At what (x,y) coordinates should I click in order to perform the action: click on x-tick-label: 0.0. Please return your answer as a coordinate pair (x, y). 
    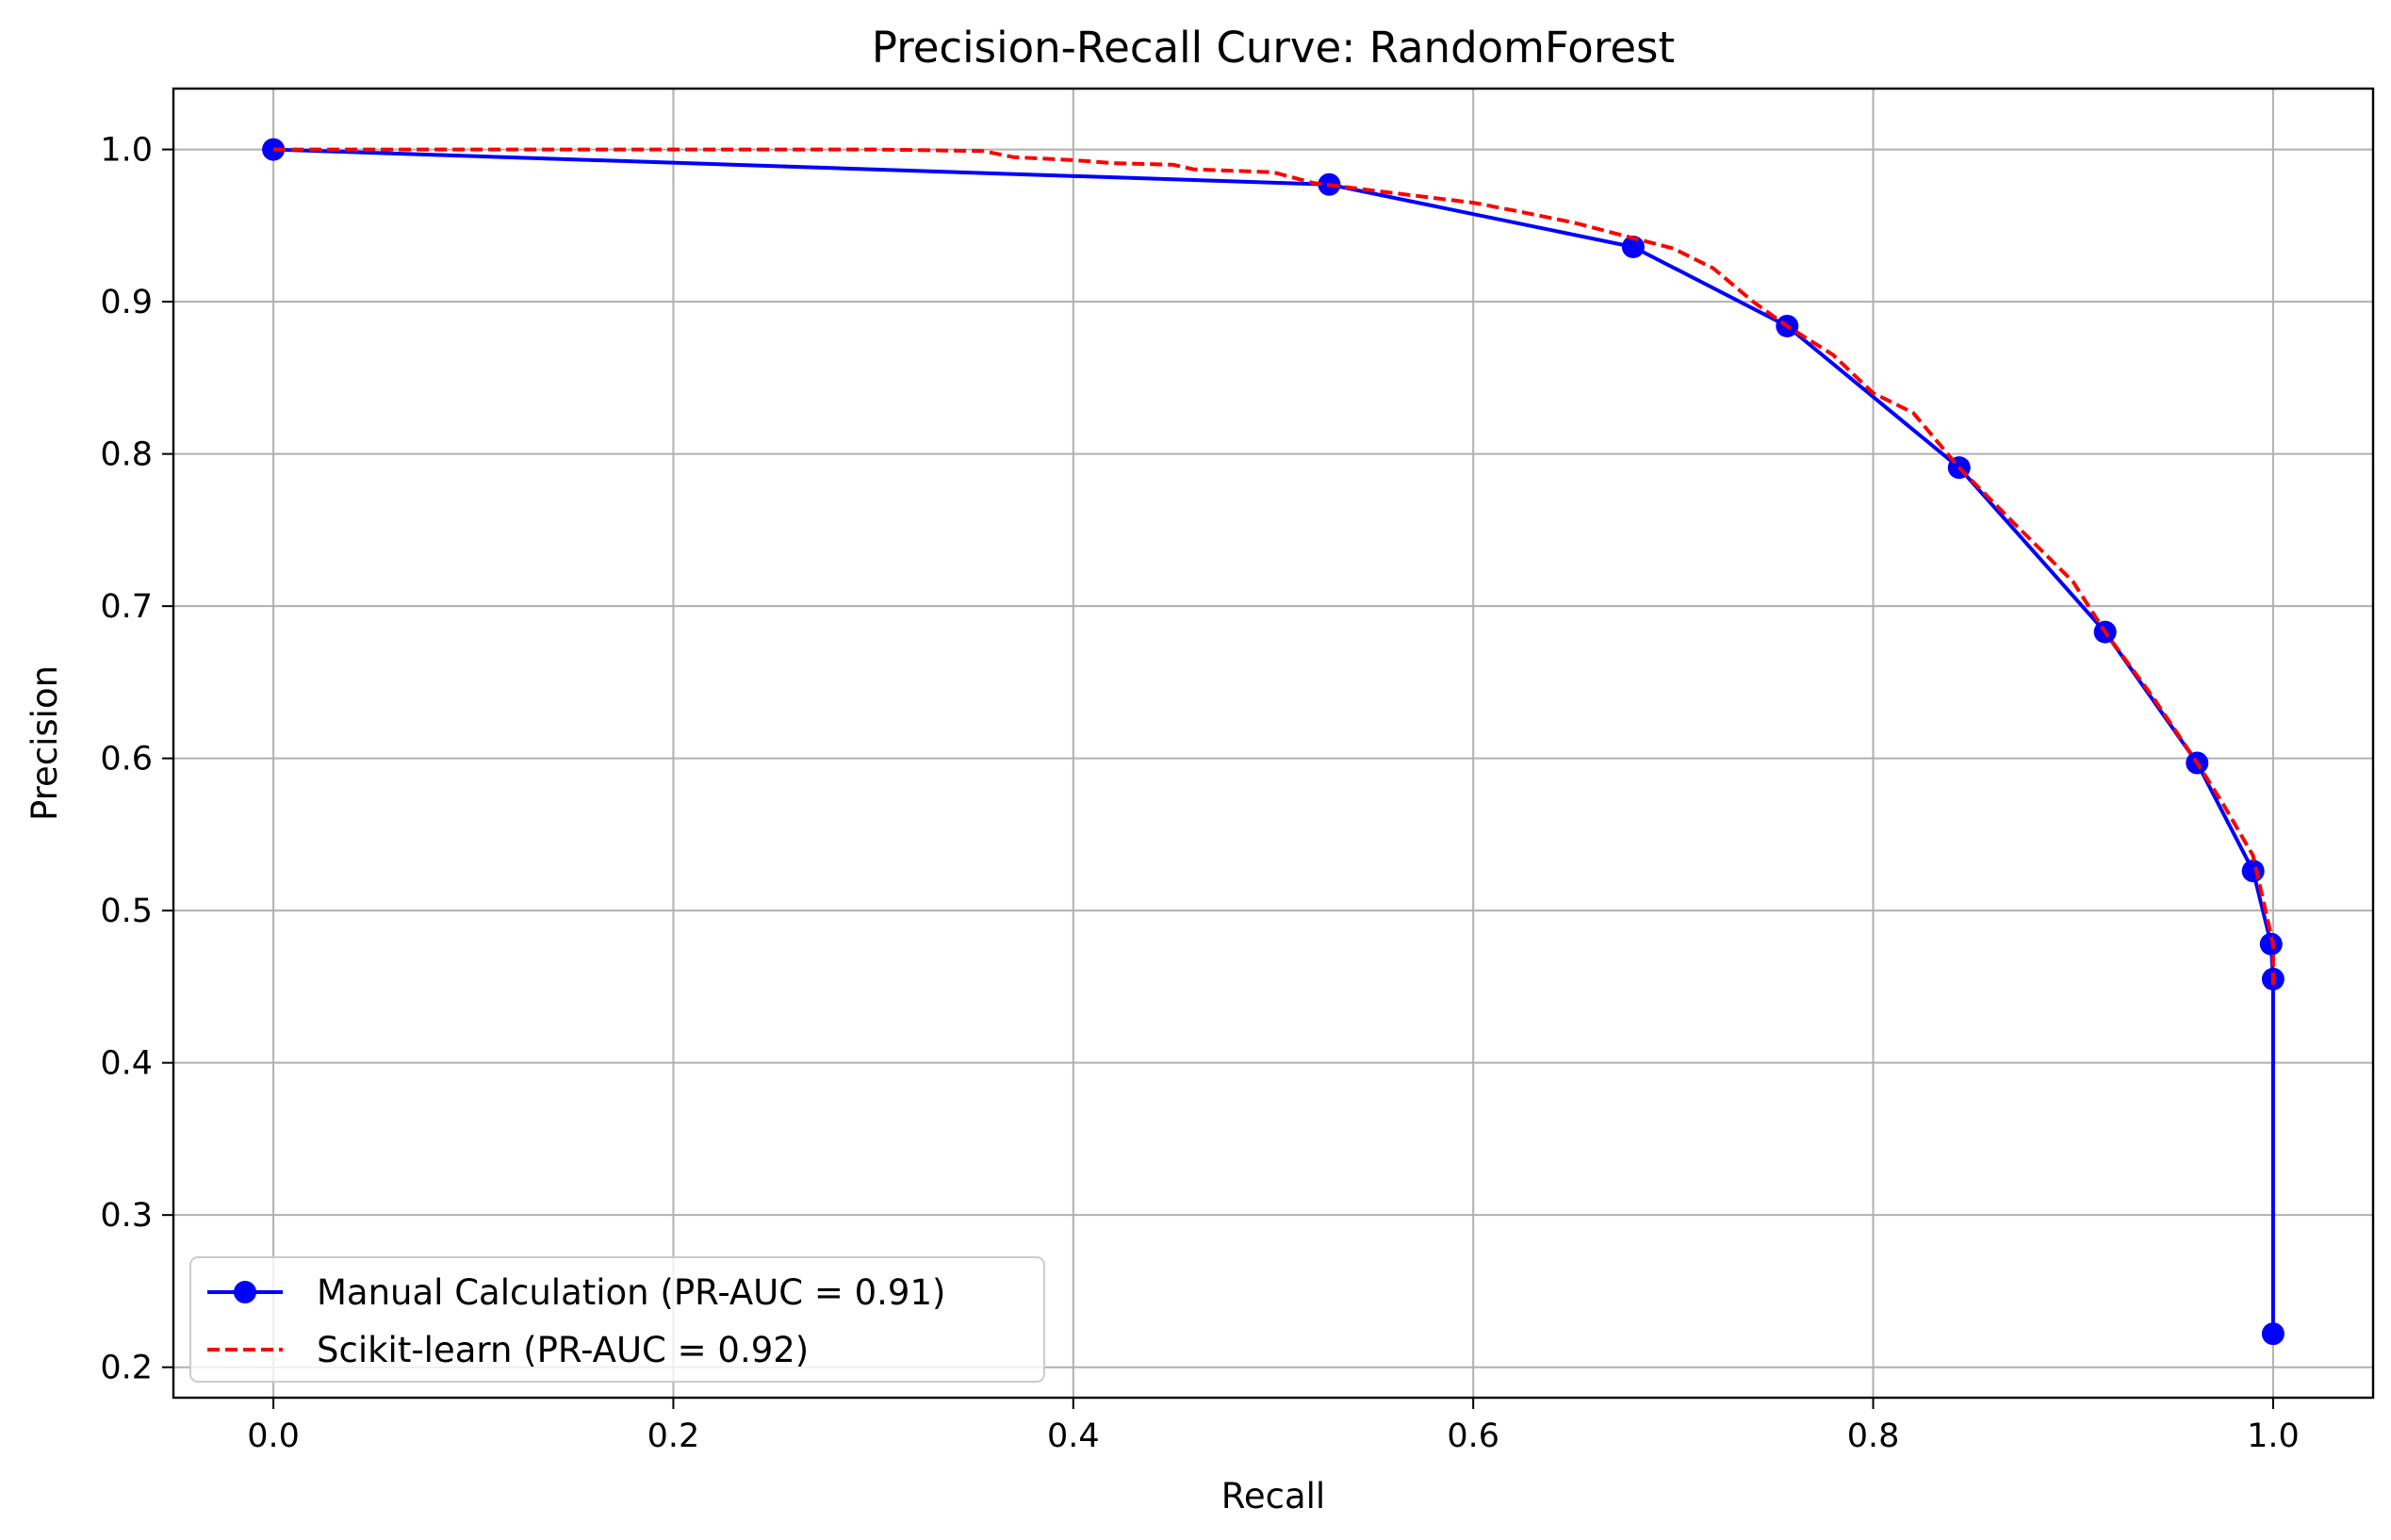
    Looking at the image, I should click on (273, 1436).